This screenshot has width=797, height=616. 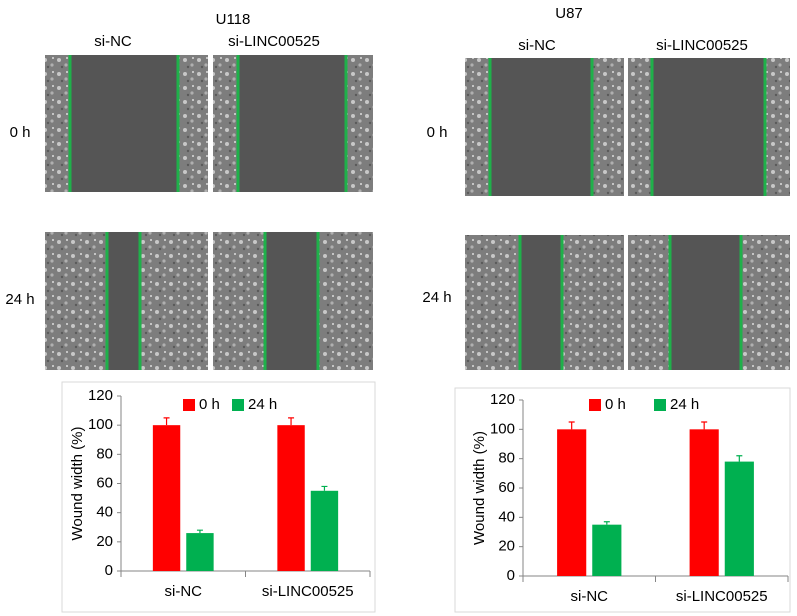 I want to click on panel-title: U87, so click(x=569, y=13).